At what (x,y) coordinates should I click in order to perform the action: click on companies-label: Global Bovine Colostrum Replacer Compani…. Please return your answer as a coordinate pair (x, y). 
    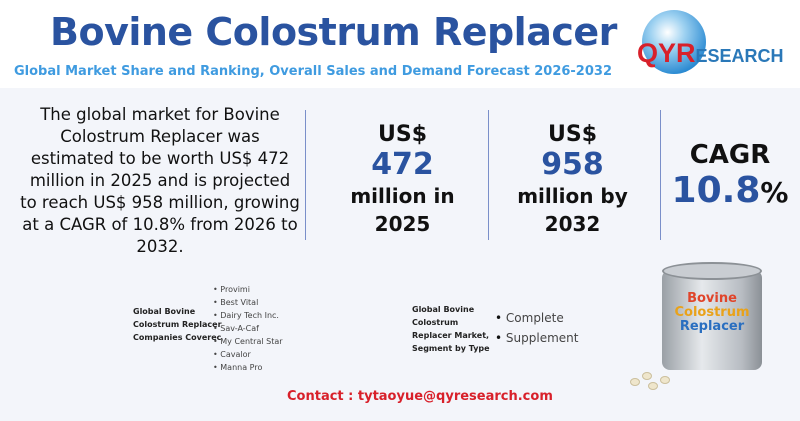
    Looking at the image, I should click on (177, 324).